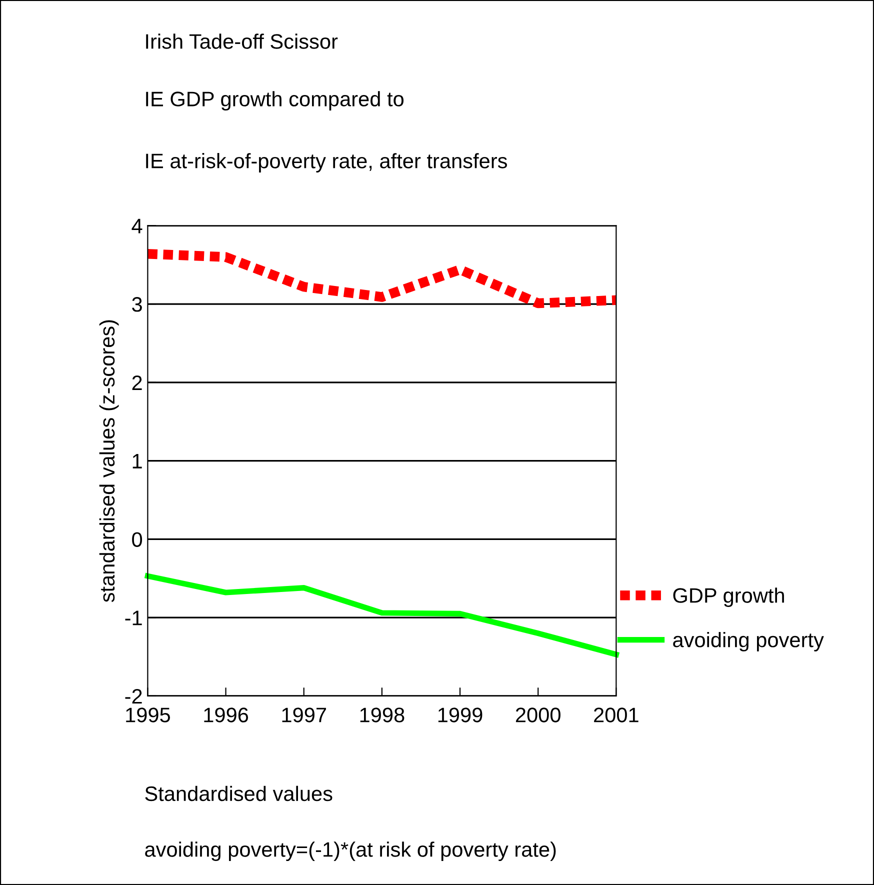 This screenshot has height=885, width=874. What do you see at coordinates (226, 715) in the screenshot?
I see `x-tick-label: 1996` at bounding box center [226, 715].